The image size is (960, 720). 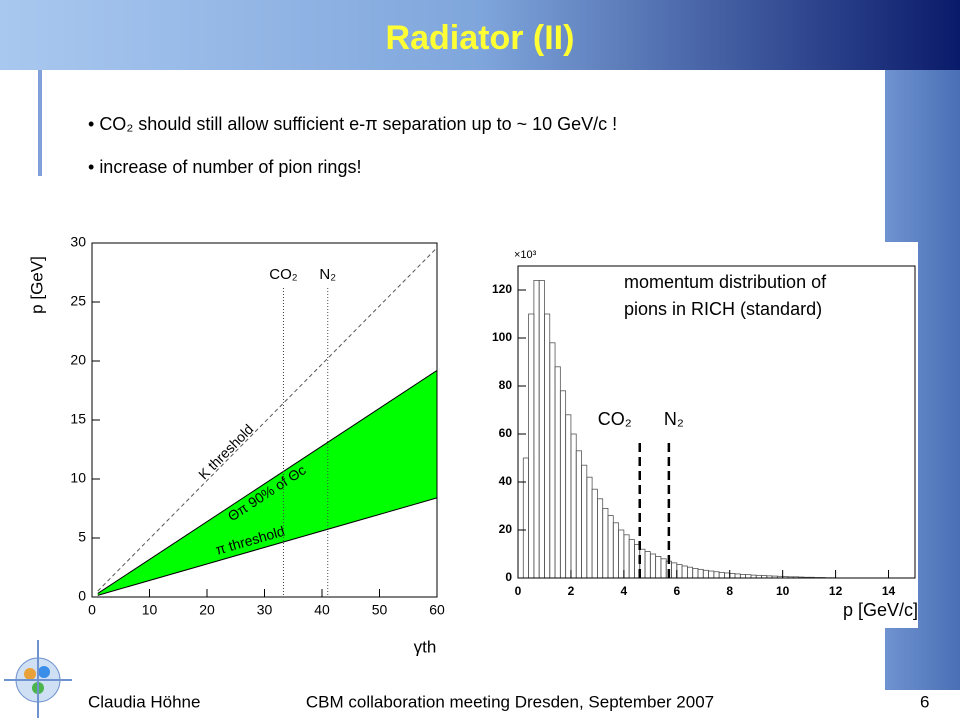 I want to click on y-axis-unit: ×10³, so click(x=525, y=255).